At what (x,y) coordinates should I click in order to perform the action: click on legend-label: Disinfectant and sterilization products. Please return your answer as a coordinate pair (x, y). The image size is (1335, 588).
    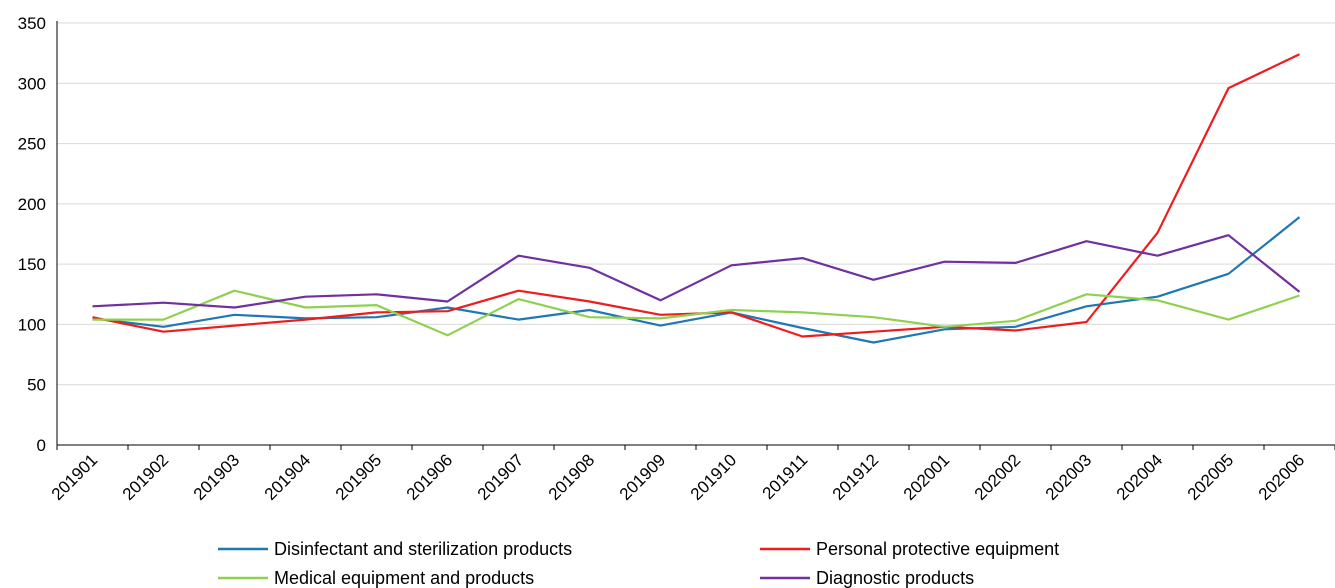
    Looking at the image, I should click on (423, 549).